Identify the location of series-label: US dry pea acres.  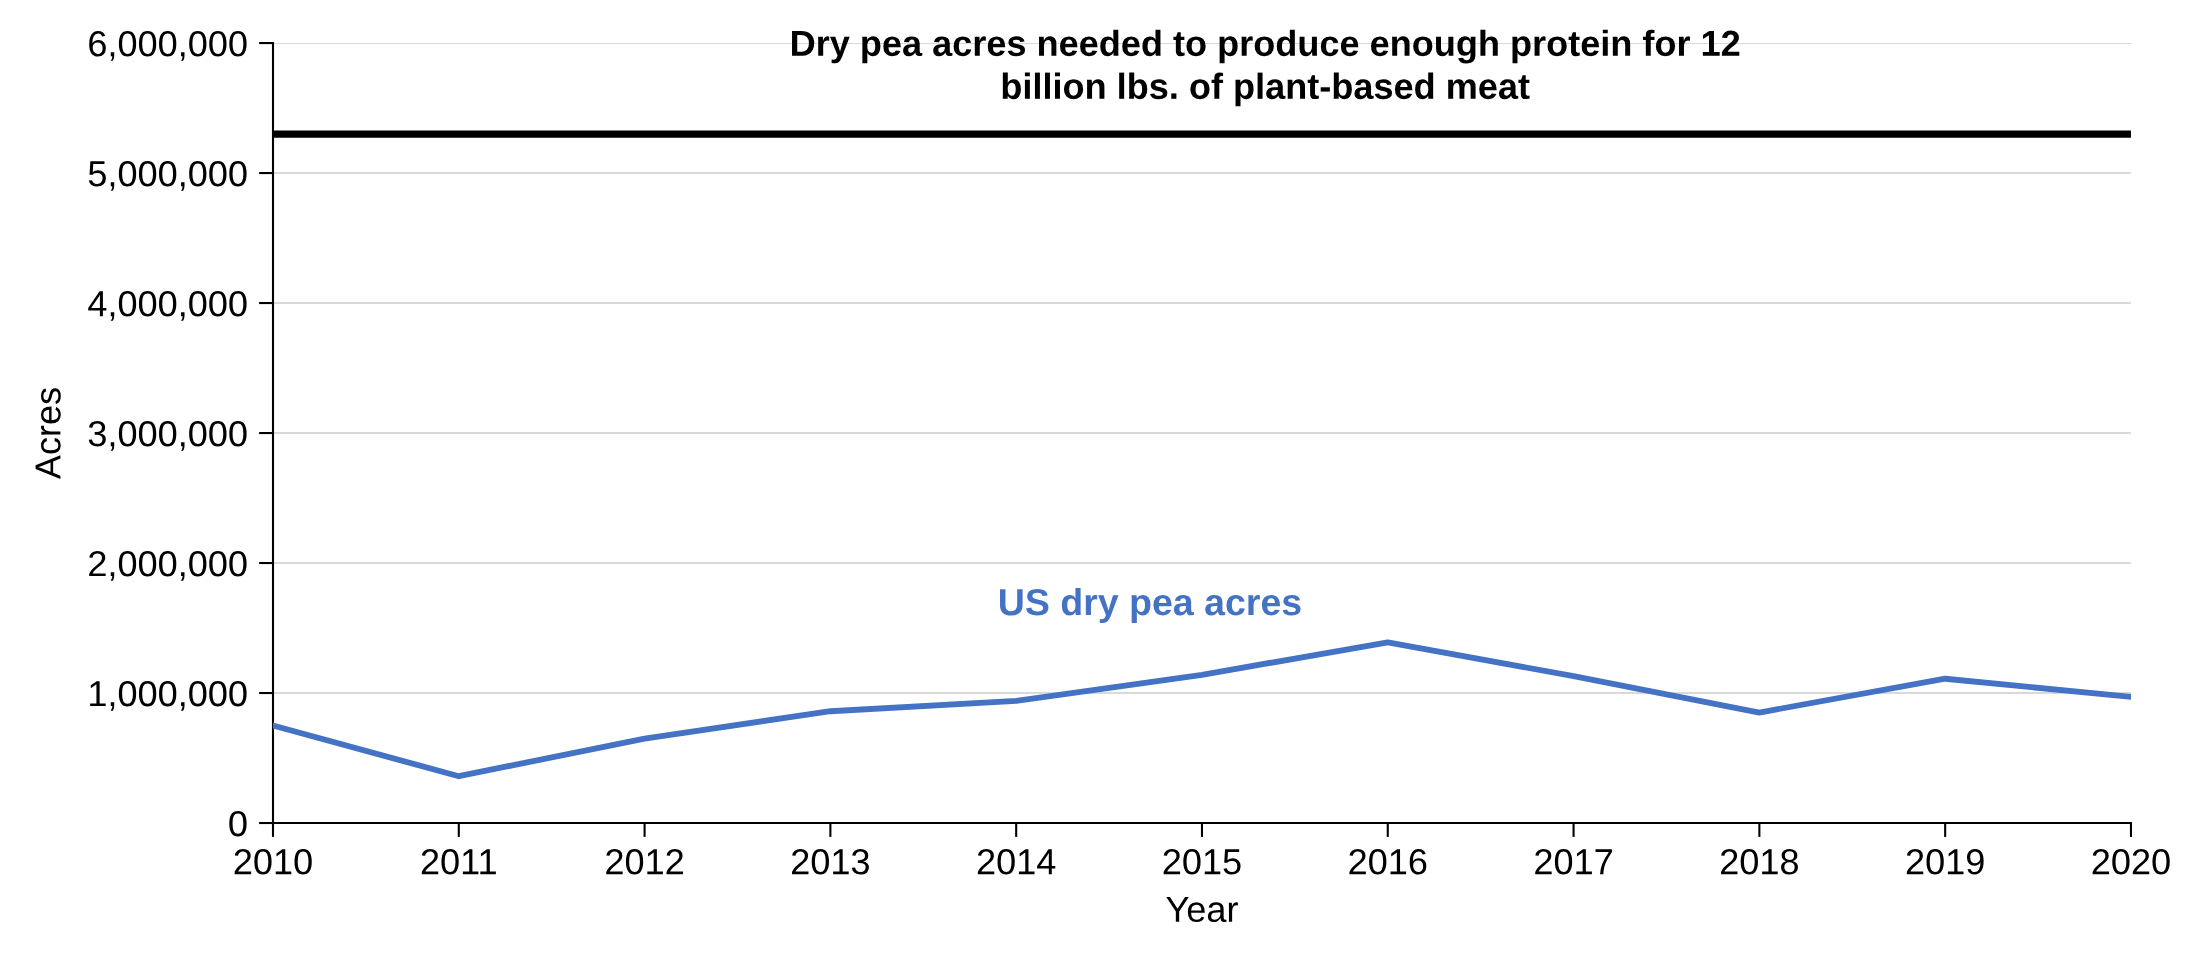
(1150, 605).